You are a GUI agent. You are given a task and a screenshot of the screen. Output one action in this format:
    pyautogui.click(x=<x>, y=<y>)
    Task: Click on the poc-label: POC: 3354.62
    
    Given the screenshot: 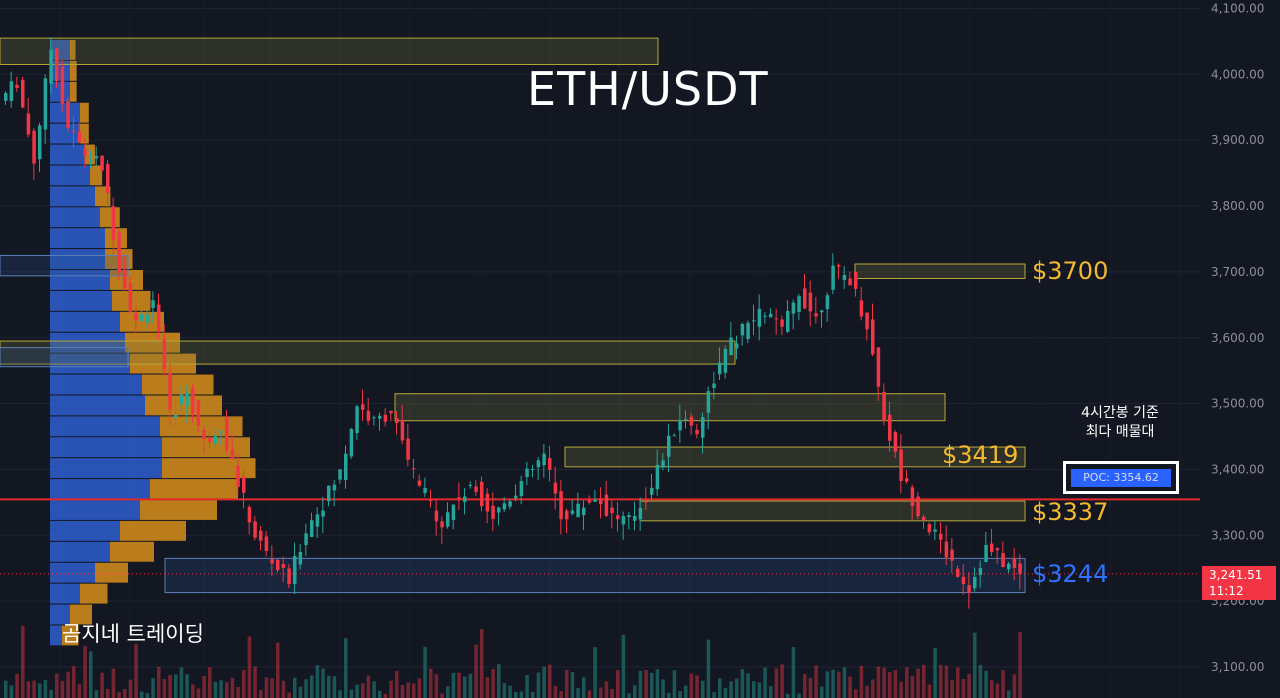 What is the action you would take?
    pyautogui.click(x=1121, y=478)
    